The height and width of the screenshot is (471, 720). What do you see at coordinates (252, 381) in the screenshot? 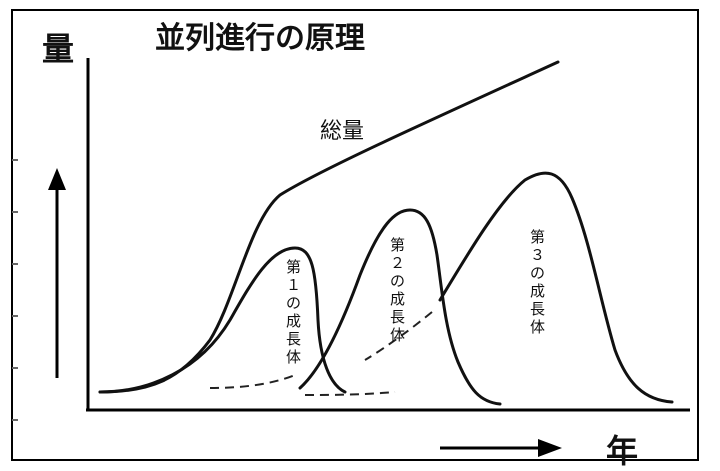
I see `growth-curve-1-tail` at bounding box center [252, 381].